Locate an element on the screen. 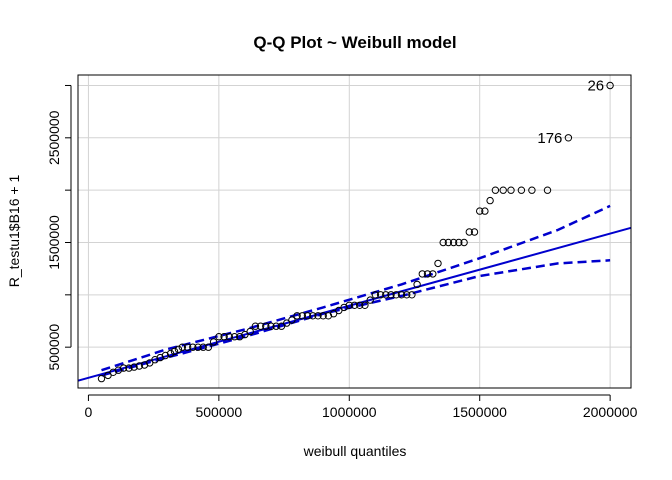 This screenshot has width=672, height=480. y-tick-label: 500000 is located at coordinates (54, 347).